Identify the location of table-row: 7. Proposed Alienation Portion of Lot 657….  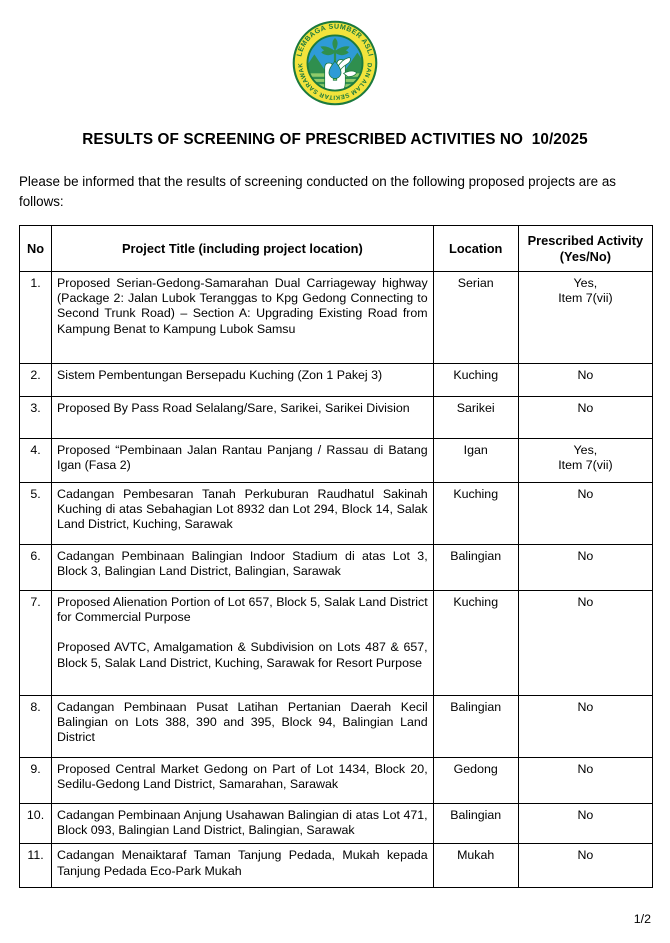
(336, 643).